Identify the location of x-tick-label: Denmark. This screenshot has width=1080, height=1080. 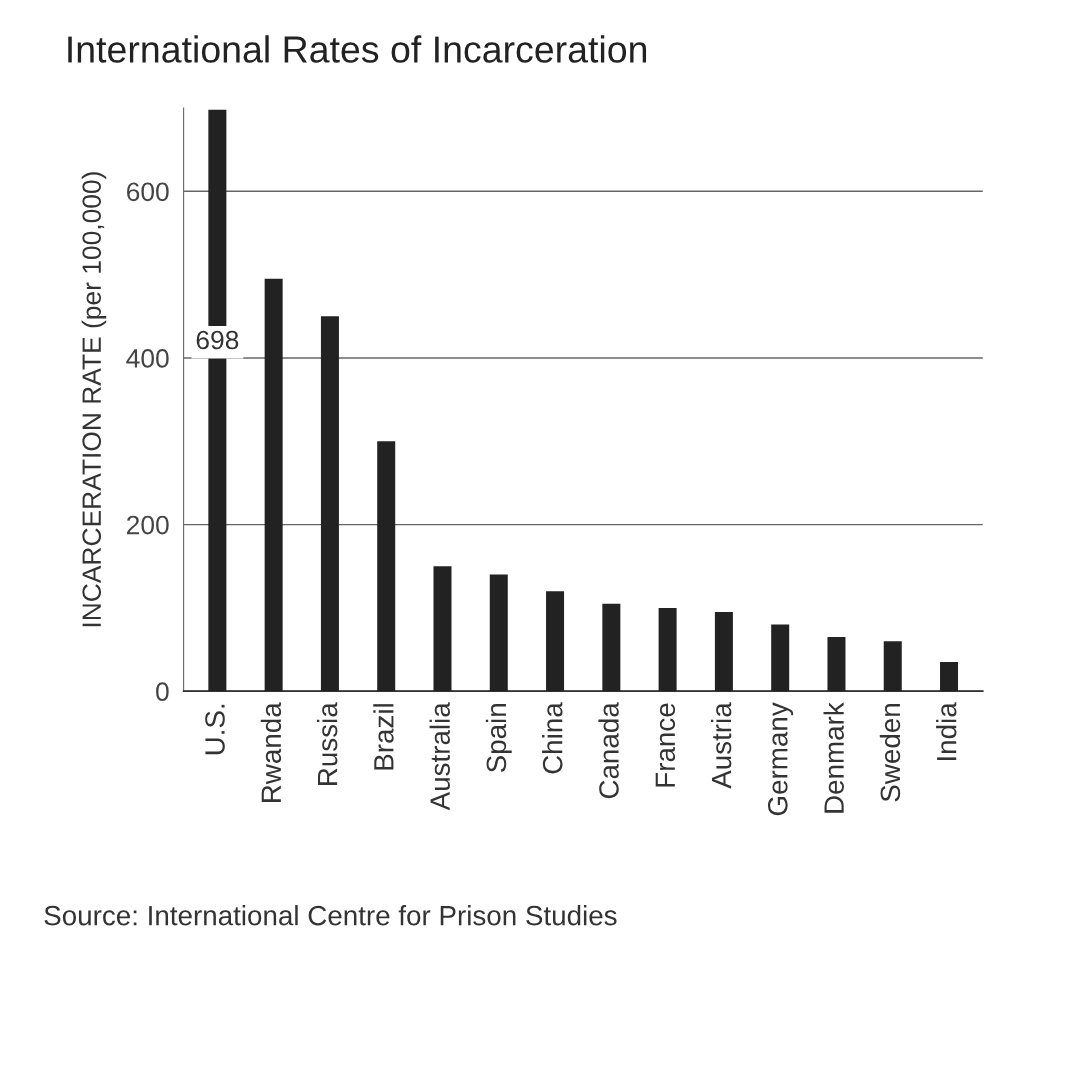
(833, 757).